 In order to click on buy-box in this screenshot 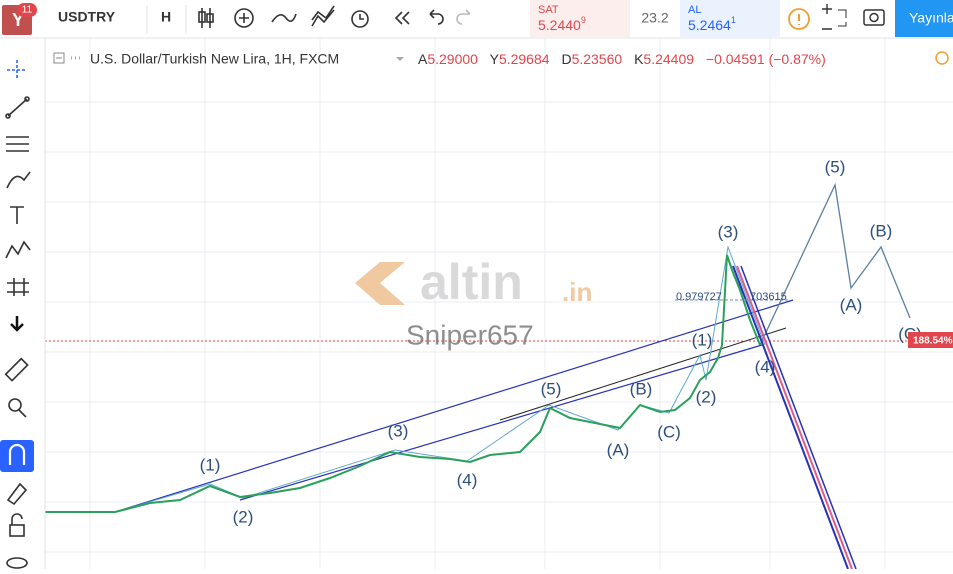, I will do `click(730, 18)`.